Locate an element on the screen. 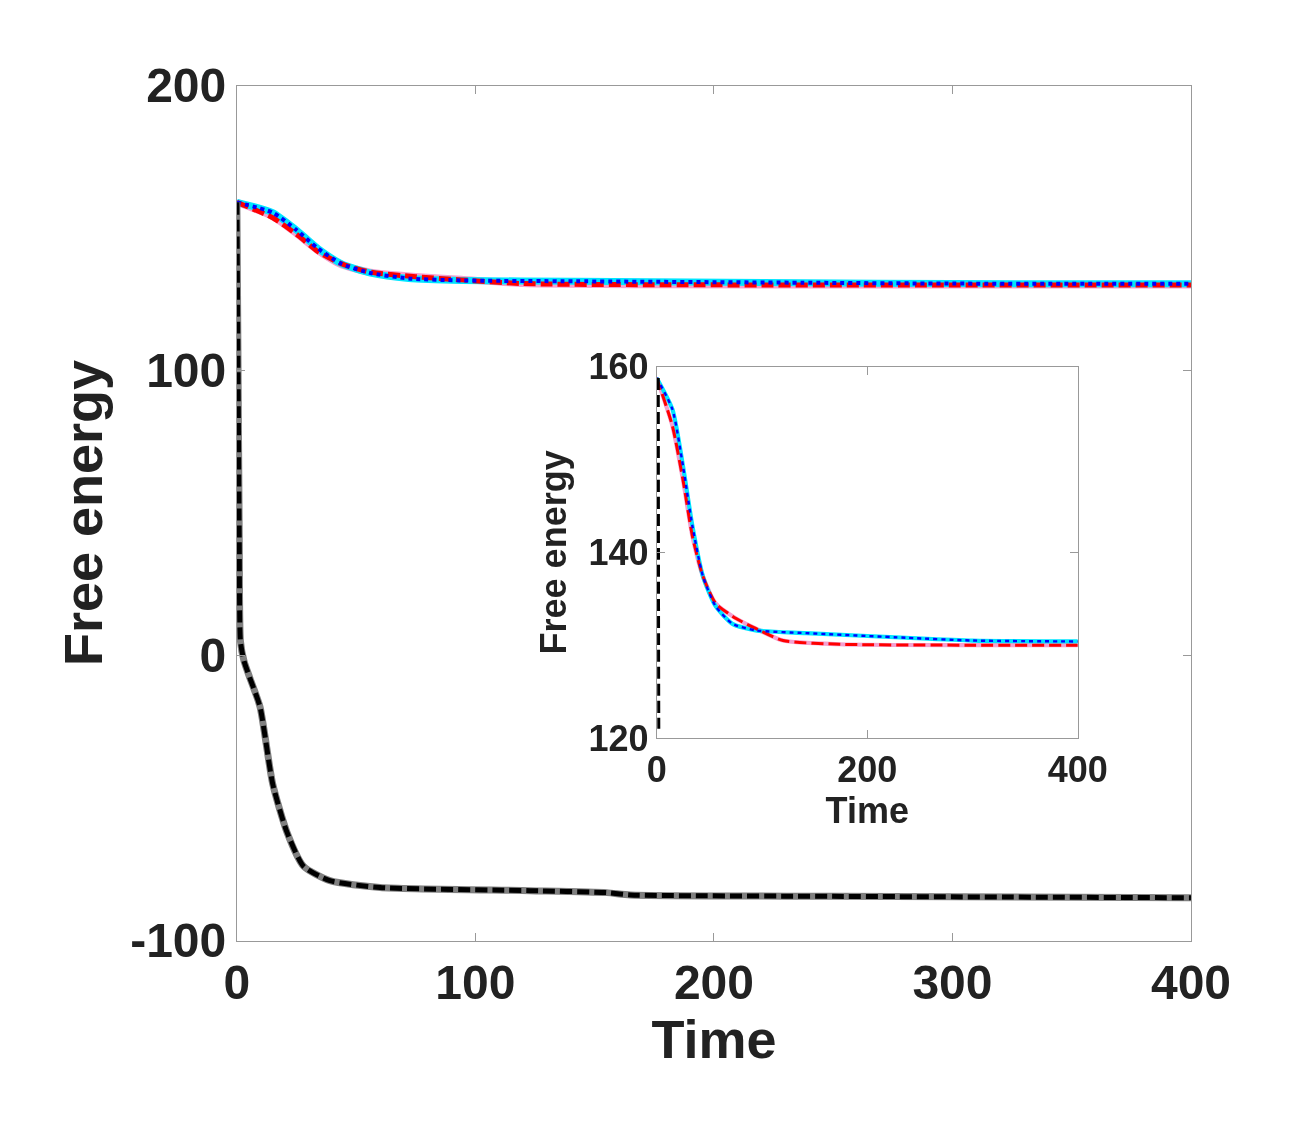  x-tick-label: 100 is located at coordinates (475, 983).